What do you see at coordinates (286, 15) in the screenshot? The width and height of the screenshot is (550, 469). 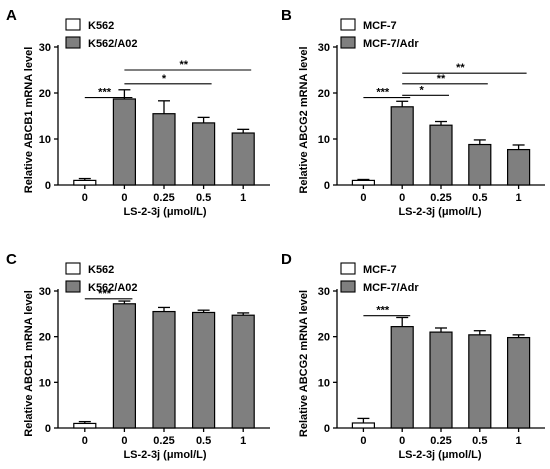 I see `panel-letter: B` at bounding box center [286, 15].